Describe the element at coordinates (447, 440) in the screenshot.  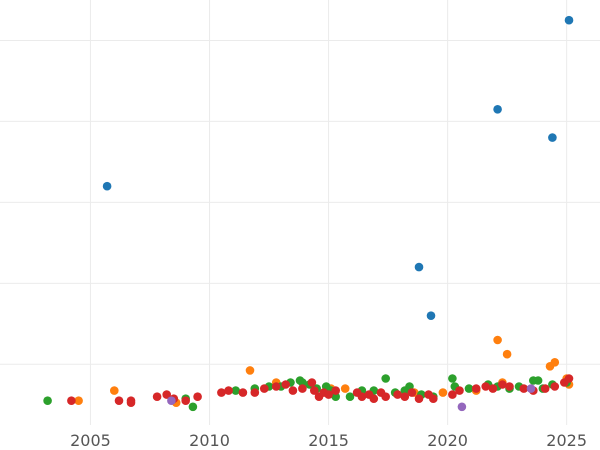
I see `x-tick-label: 2020` at that location.